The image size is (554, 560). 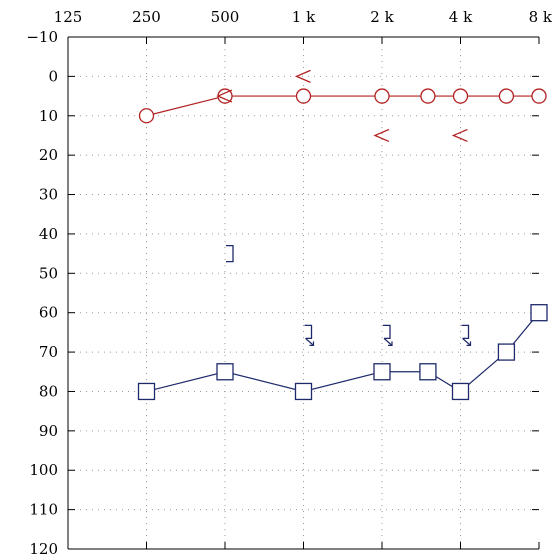 I want to click on series-right-bracket-arrow, so click(x=388, y=335).